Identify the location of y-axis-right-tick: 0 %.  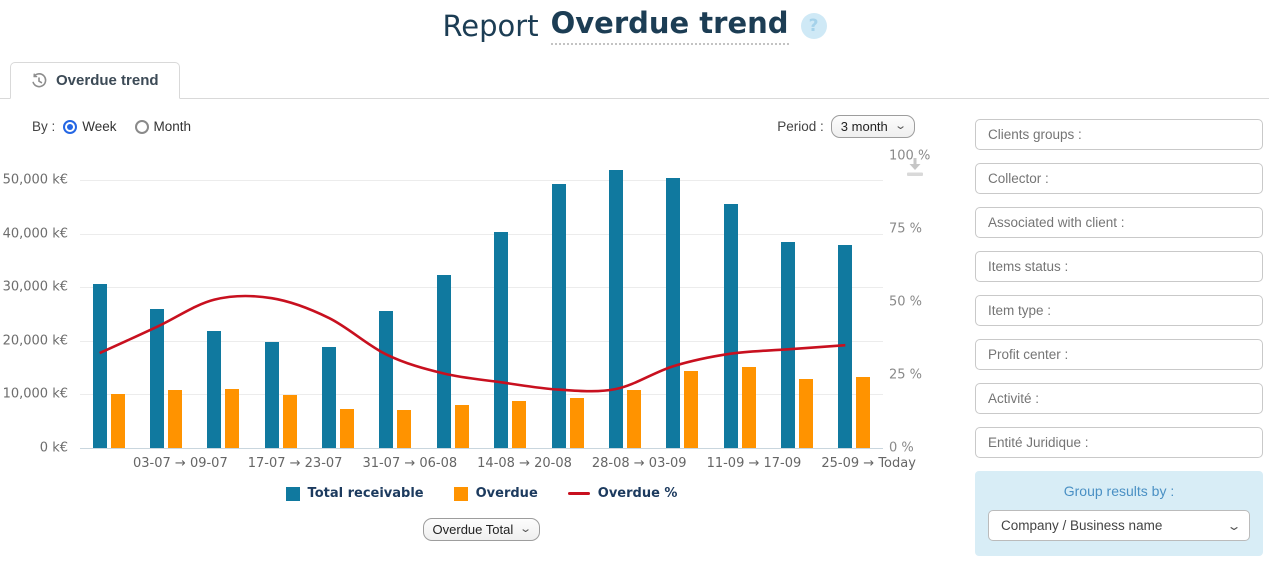
(901, 448).